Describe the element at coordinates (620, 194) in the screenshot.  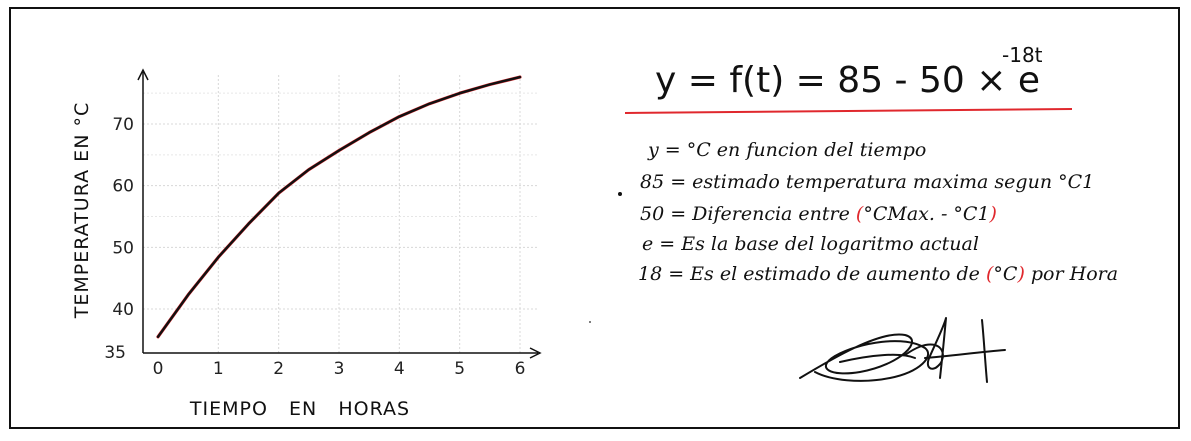
I see `bullet-dot` at that location.